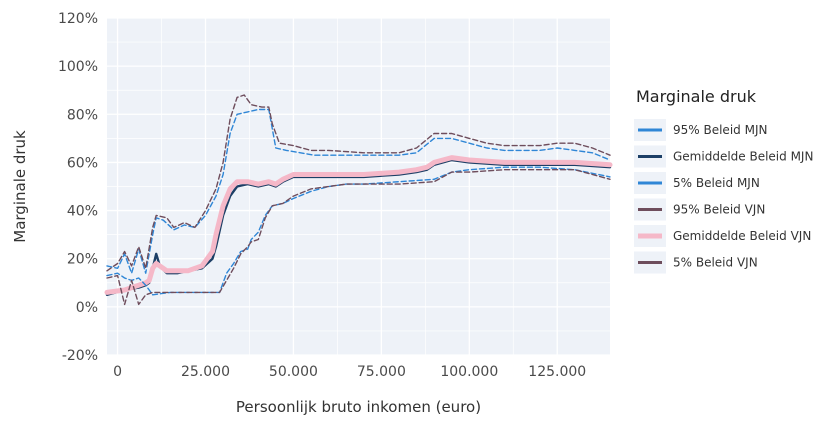 The width and height of the screenshot is (835, 421). What do you see at coordinates (117, 372) in the screenshot?
I see `x-tick-label: 0` at bounding box center [117, 372].